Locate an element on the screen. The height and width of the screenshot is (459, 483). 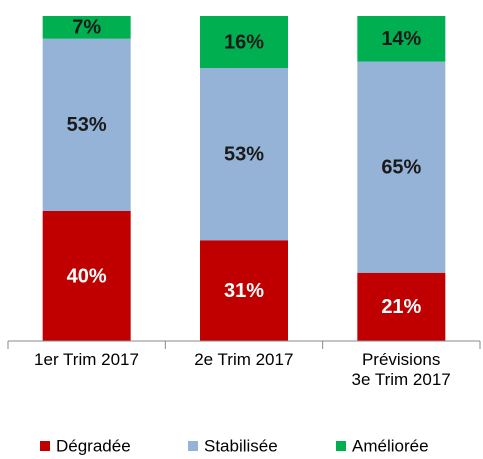
value-label: 14% is located at coordinates (401, 39).